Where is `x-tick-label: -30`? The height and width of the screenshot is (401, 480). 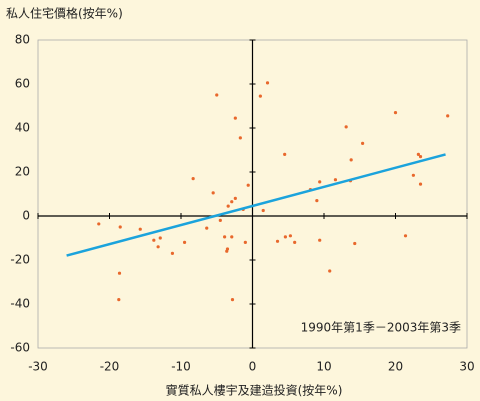
x-tick-label: -30 is located at coordinates (38, 367).